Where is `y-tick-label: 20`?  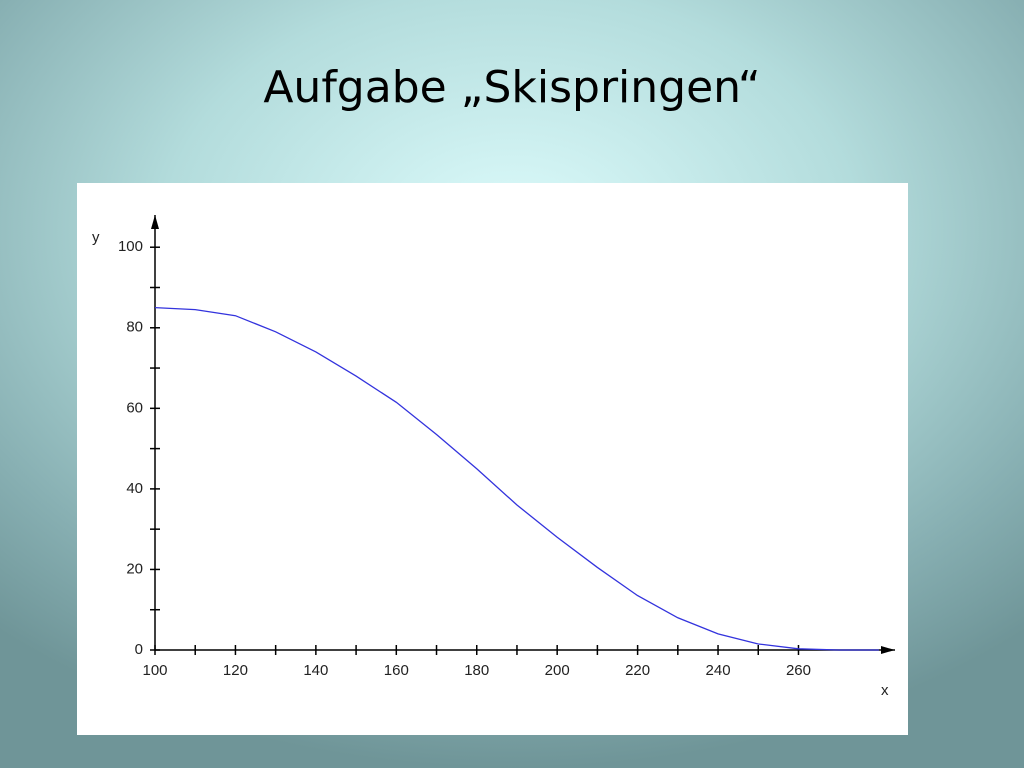
y-tick-label: 20 is located at coordinates (134, 568).